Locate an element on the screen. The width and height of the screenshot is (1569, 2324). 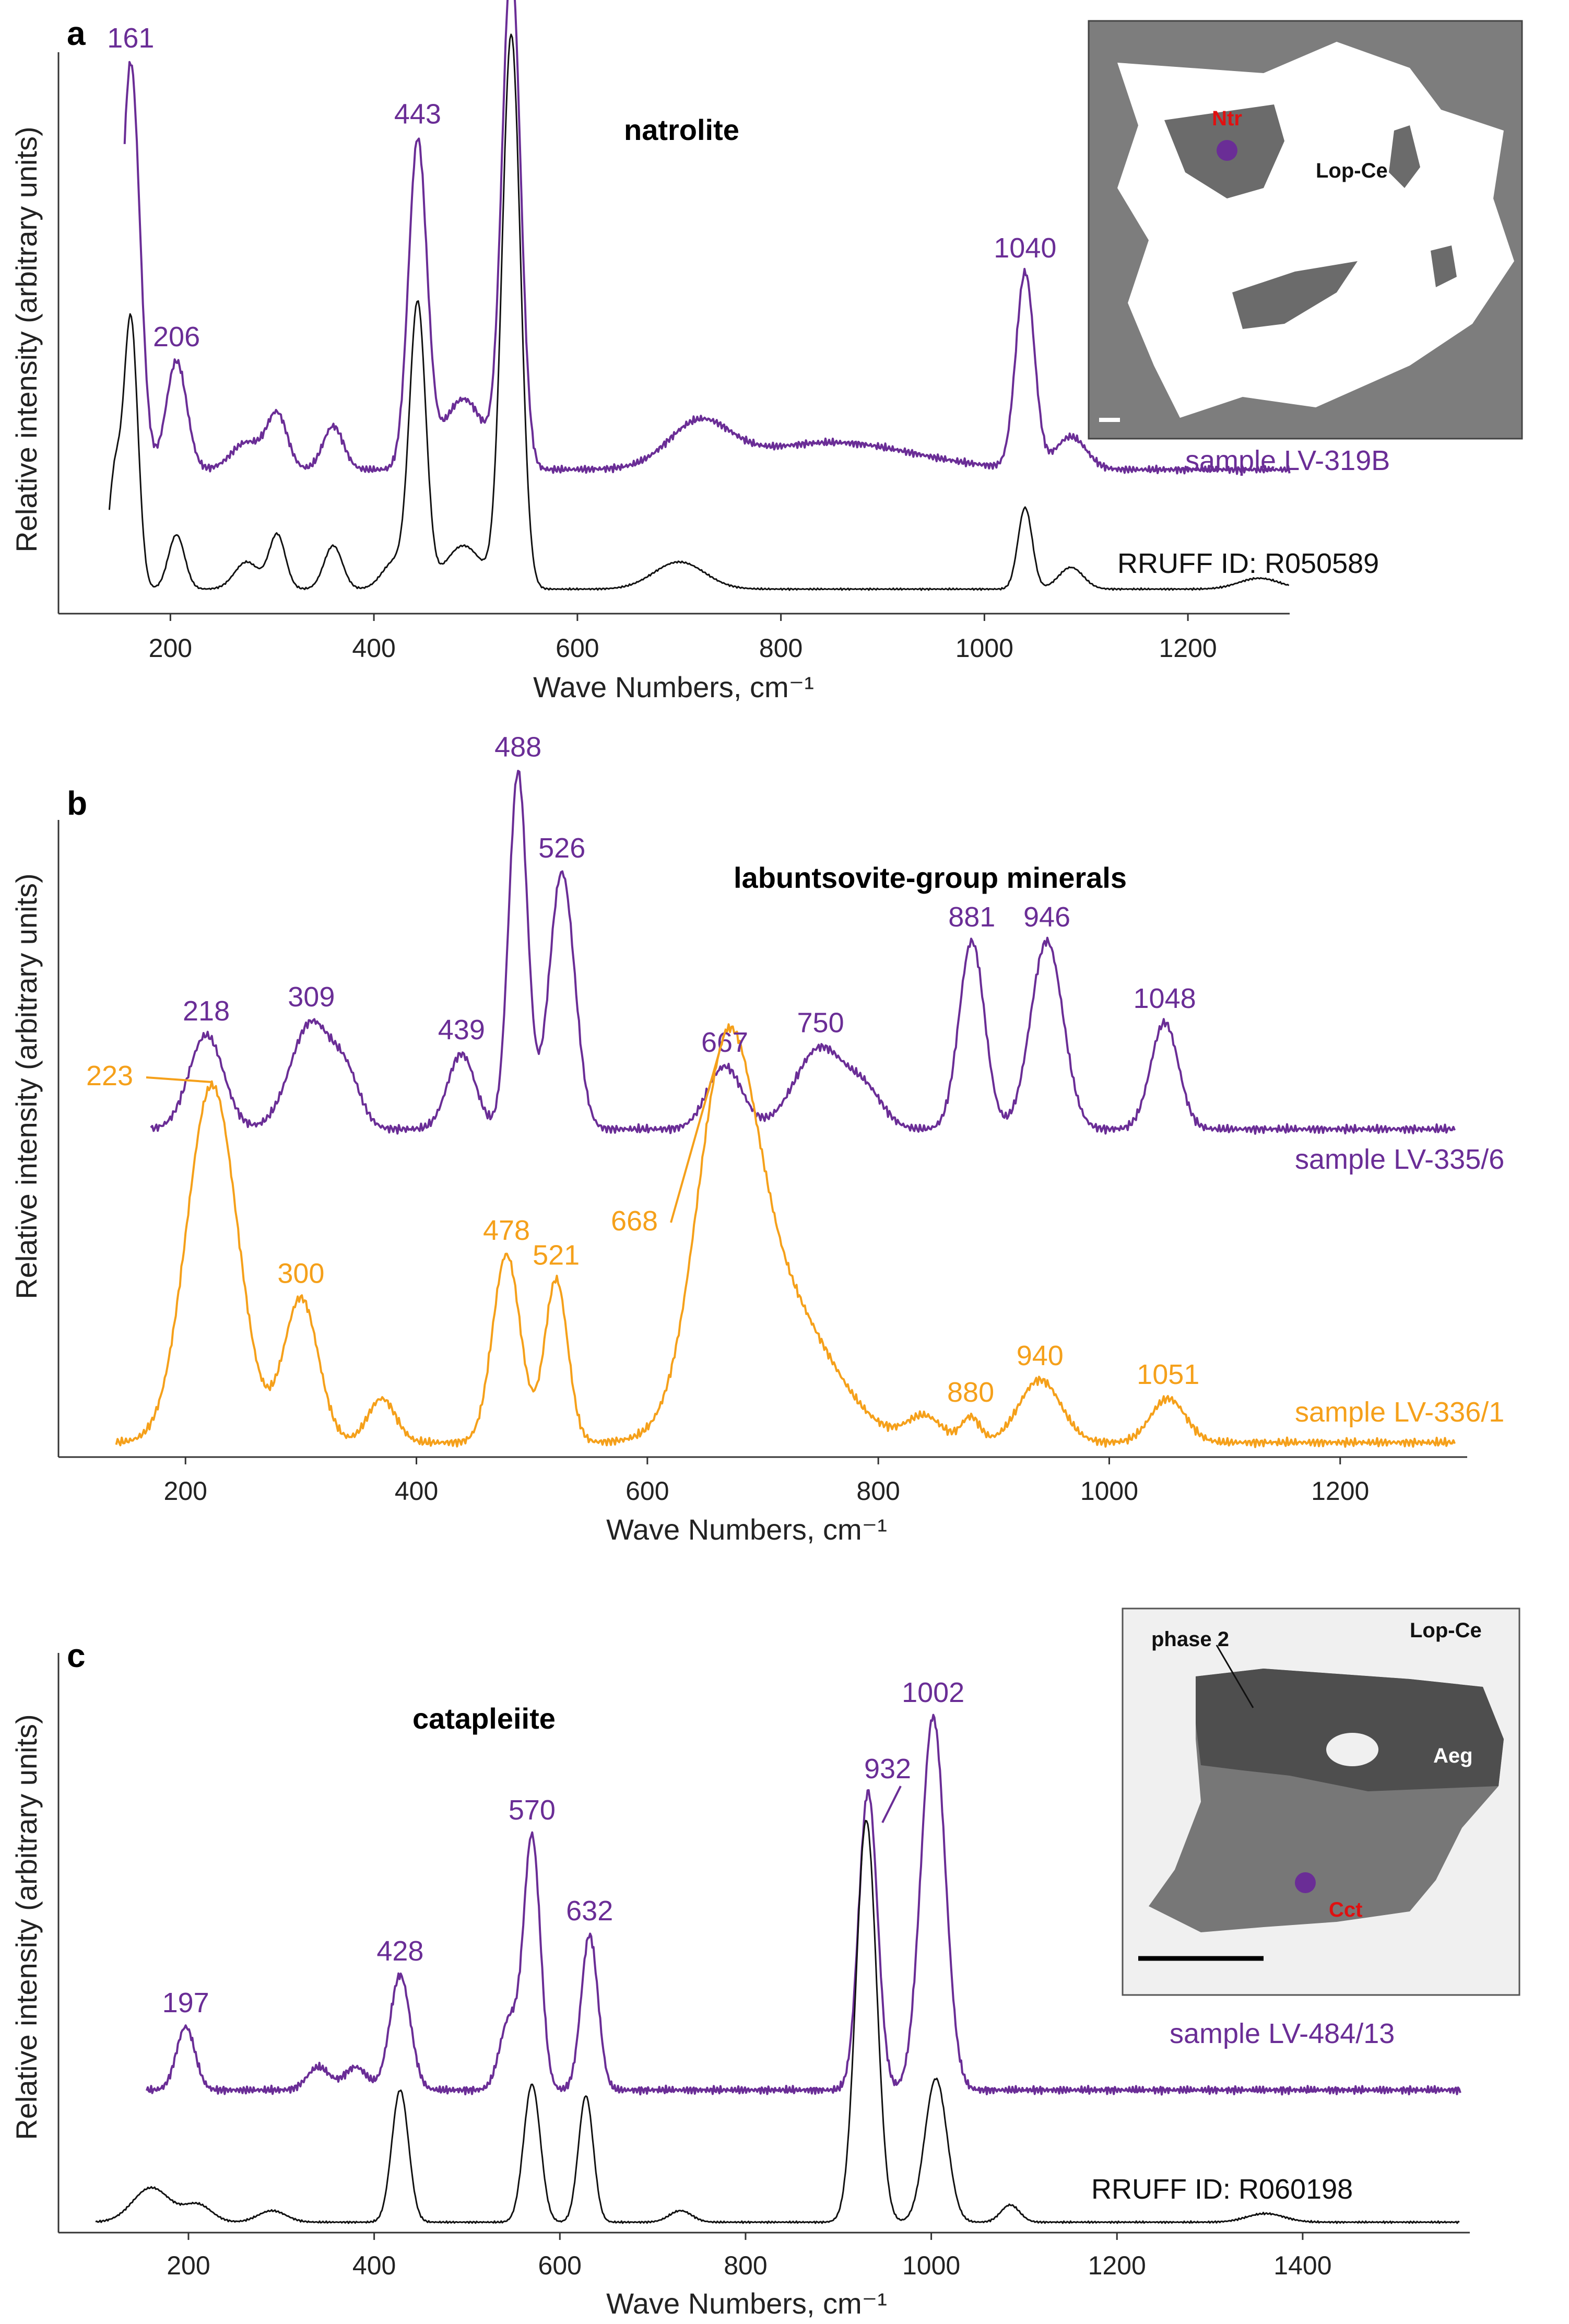
peak-label-1002: 1002 is located at coordinates (933, 1692).